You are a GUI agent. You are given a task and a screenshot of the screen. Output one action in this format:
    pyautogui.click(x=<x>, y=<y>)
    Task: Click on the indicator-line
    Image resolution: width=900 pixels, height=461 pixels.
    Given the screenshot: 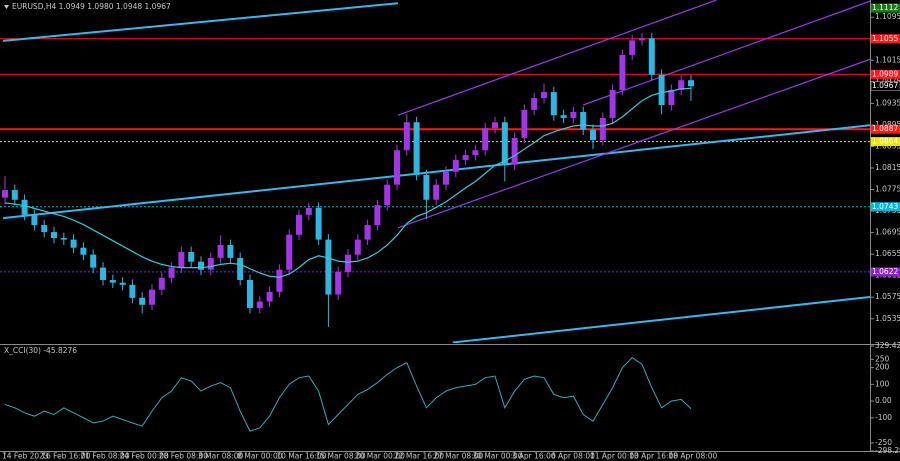 What is the action you would take?
    pyautogui.click(x=348, y=394)
    